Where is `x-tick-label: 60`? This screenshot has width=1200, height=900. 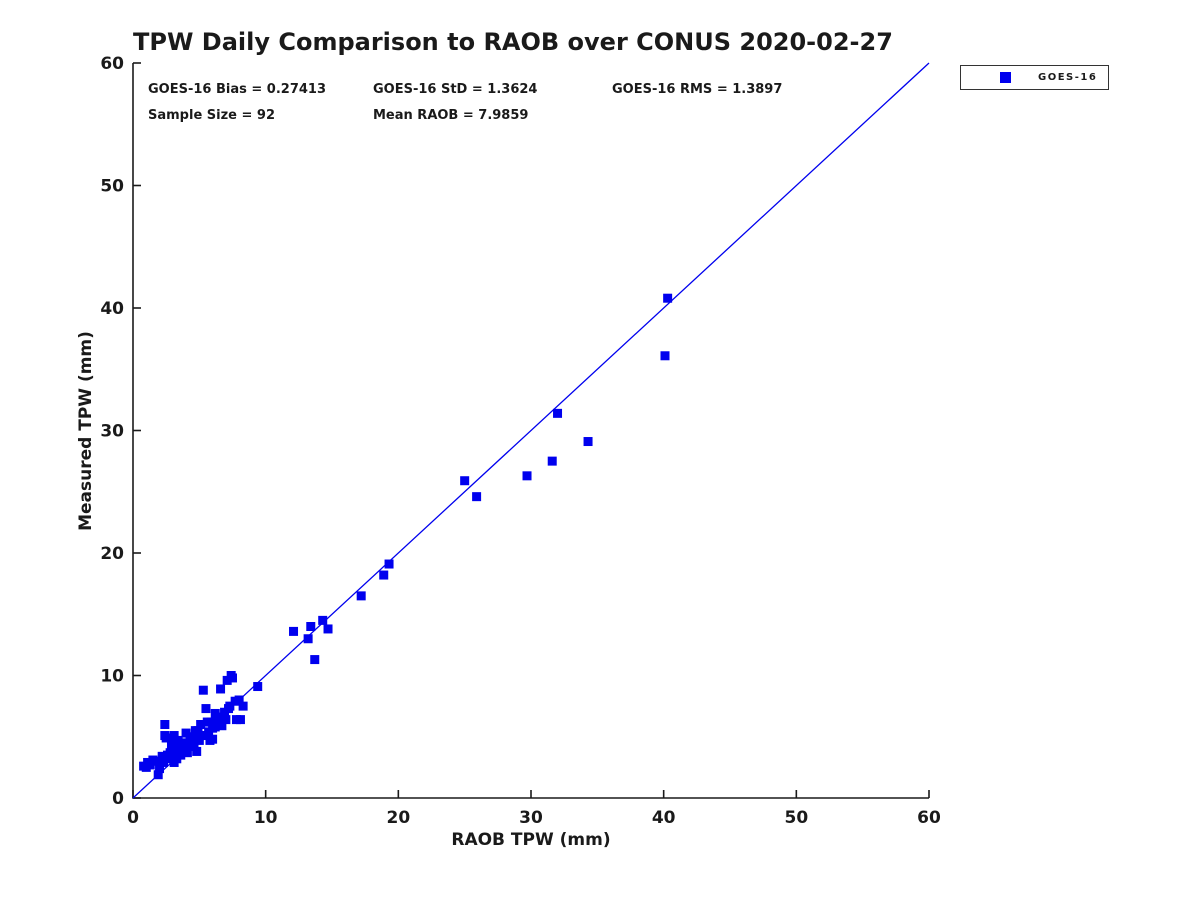
x-tick-label: 60 is located at coordinates (929, 818).